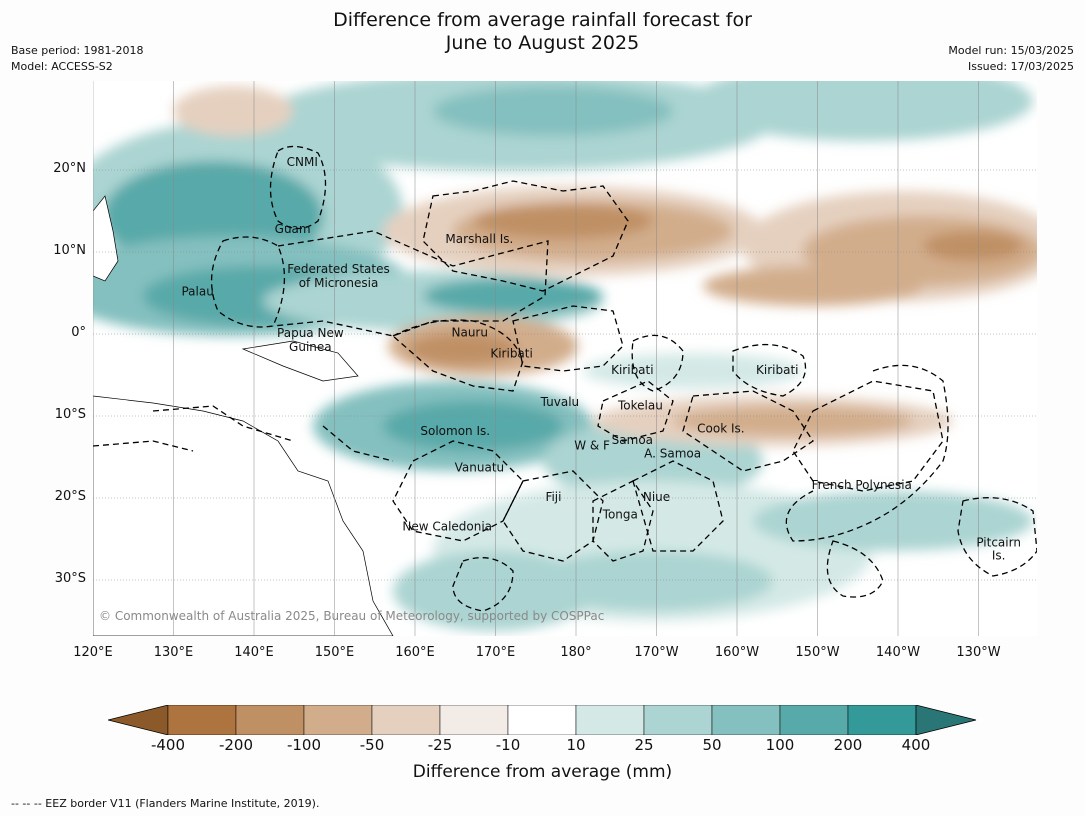 The width and height of the screenshot is (1085, 816). What do you see at coordinates (300, 361) in the screenshot?
I see `new-guinea-landmass` at bounding box center [300, 361].